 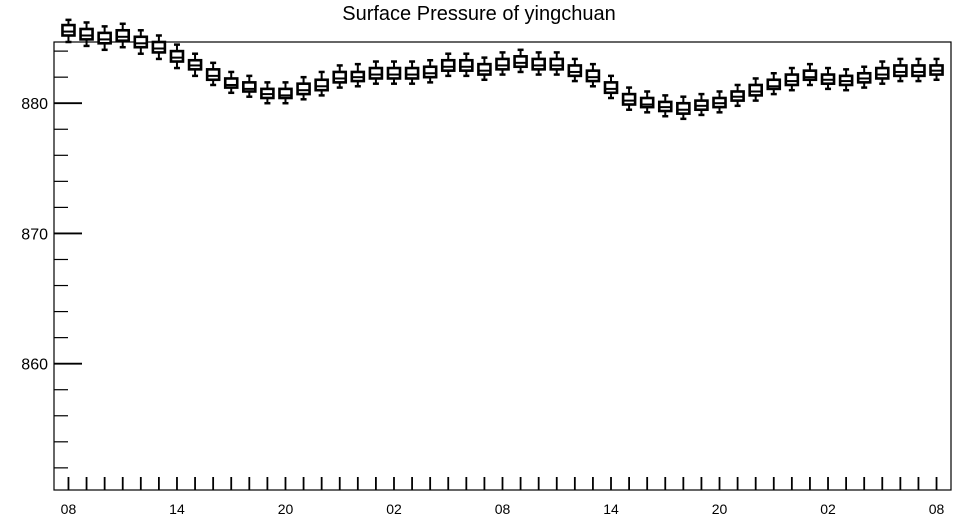 I want to click on y-axis: 860 870 880, so click(x=51, y=259).